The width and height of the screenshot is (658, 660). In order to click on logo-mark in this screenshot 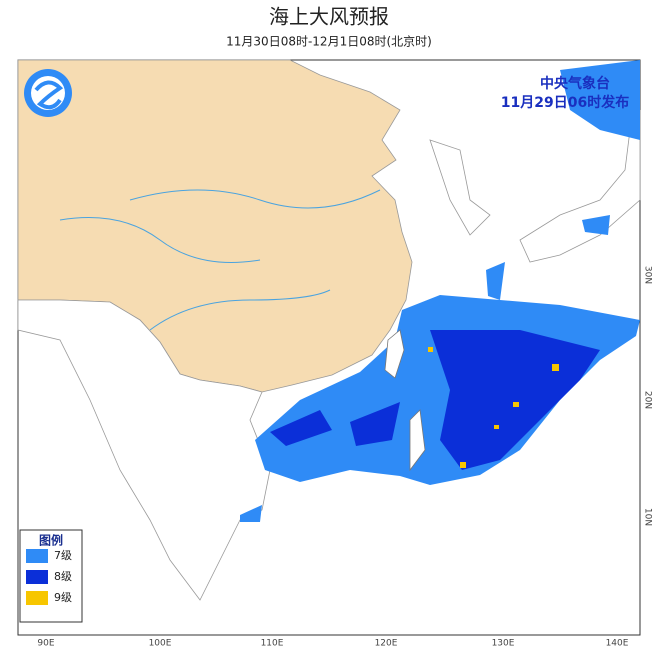, I will do `click(49, 95)`.